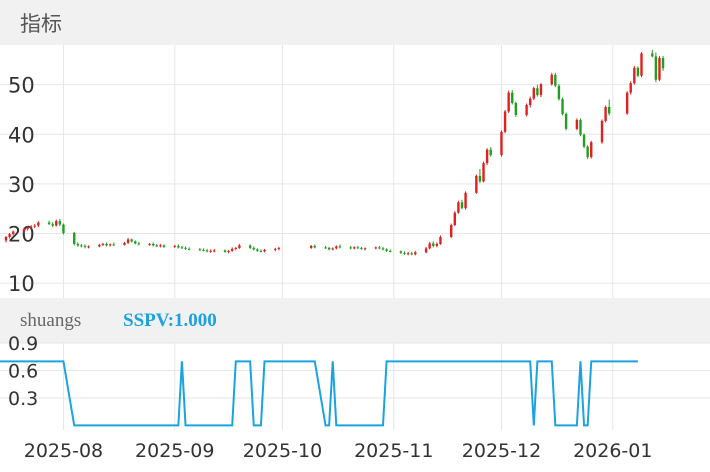 This screenshot has width=710, height=472. Describe the element at coordinates (21, 135) in the screenshot. I see `price-y-tick-label: 40` at that location.